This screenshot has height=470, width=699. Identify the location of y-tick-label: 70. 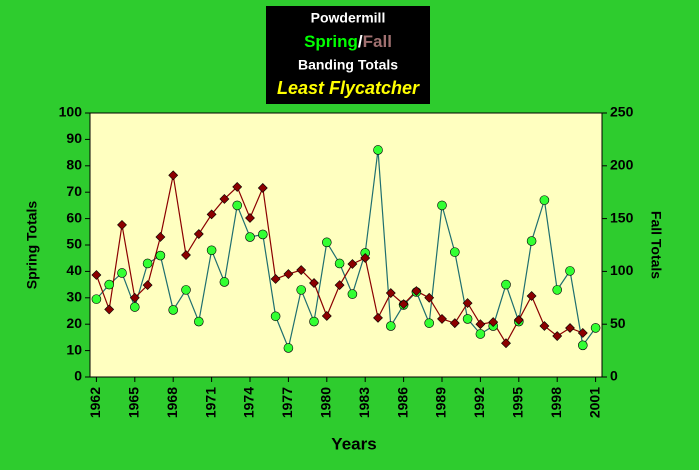
(74, 191).